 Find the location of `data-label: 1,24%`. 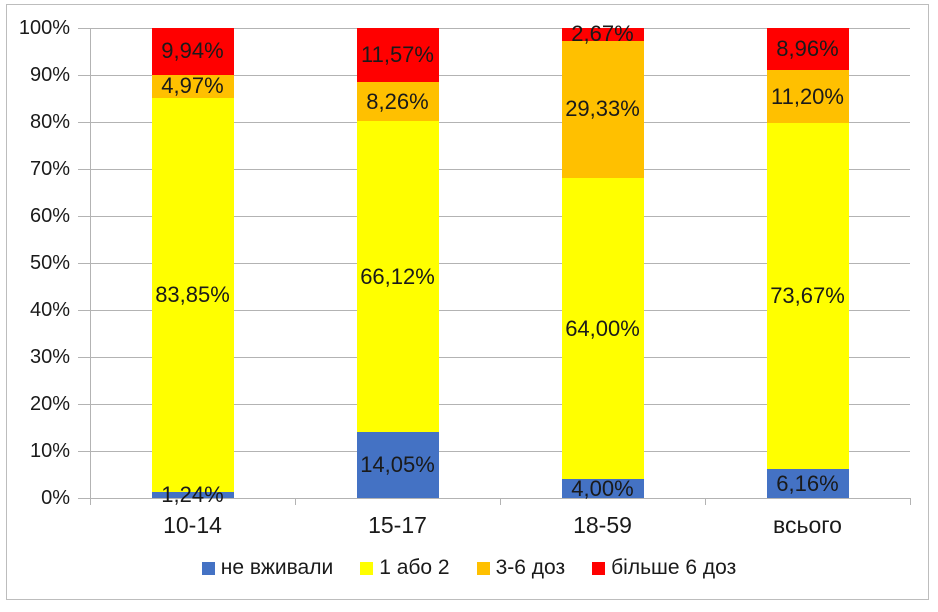

data-label: 1,24% is located at coordinates (192, 495).